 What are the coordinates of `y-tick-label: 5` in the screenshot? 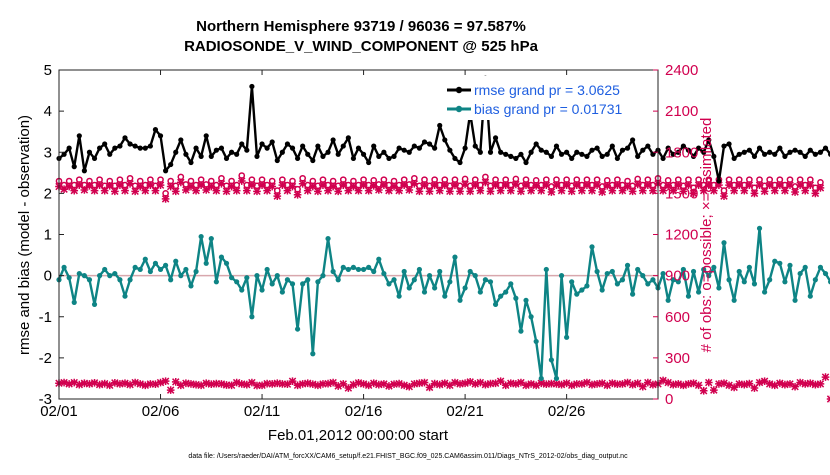 It's located at (48, 70).